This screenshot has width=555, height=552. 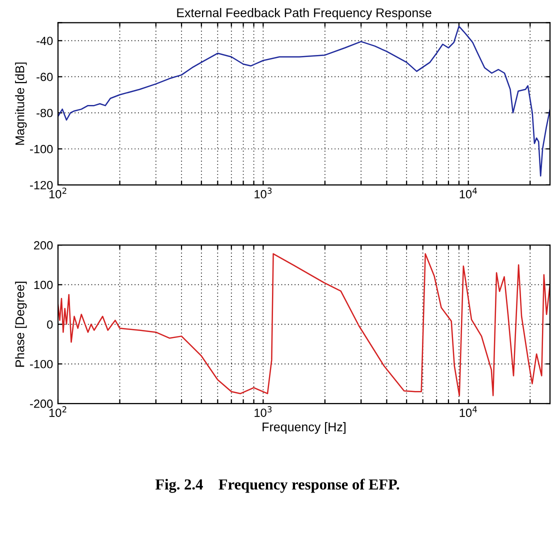 What do you see at coordinates (304, 428) in the screenshot?
I see `x-axis-title: Frequency [Hz]` at bounding box center [304, 428].